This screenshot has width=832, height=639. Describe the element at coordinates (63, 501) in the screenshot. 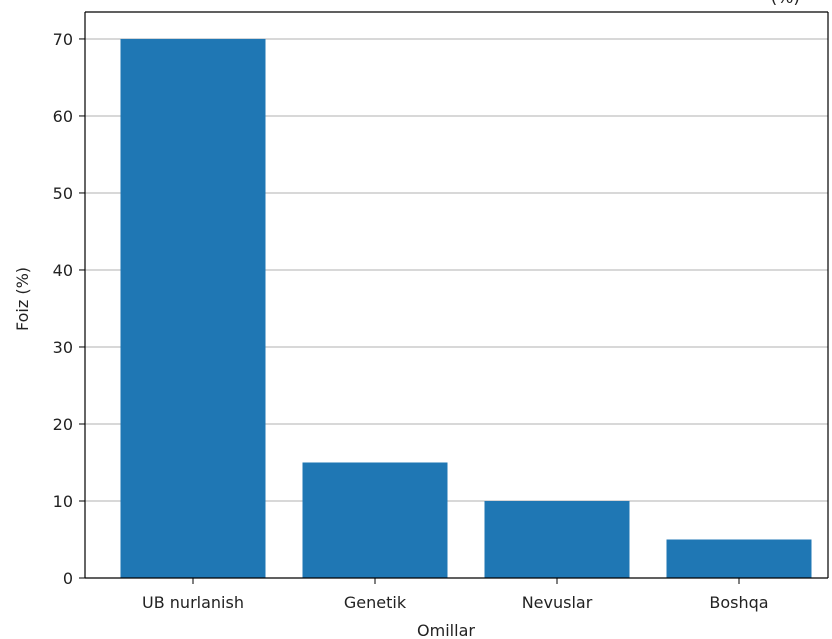

I see `y-tick-label: 10` at that location.